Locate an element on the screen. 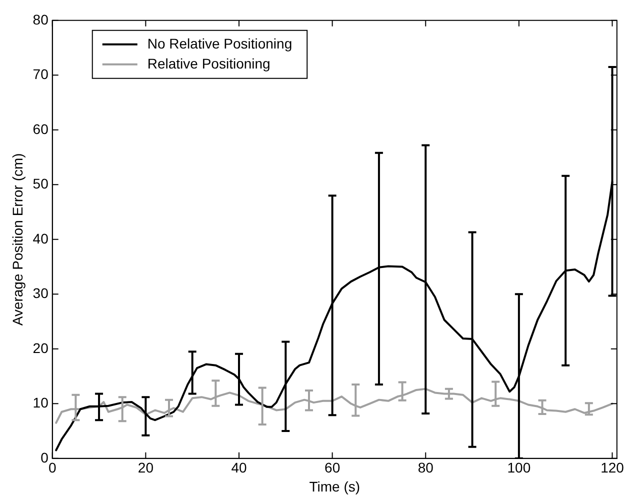 The width and height of the screenshot is (634, 504). x-axis-title: Time (s) is located at coordinates (334, 486).